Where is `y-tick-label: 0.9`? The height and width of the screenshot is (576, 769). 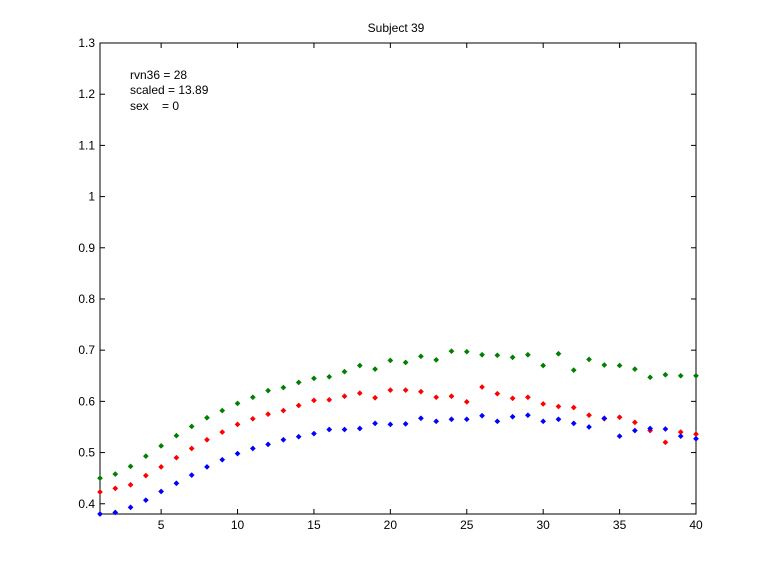
y-tick-label: 0.9 is located at coordinates (86, 248).